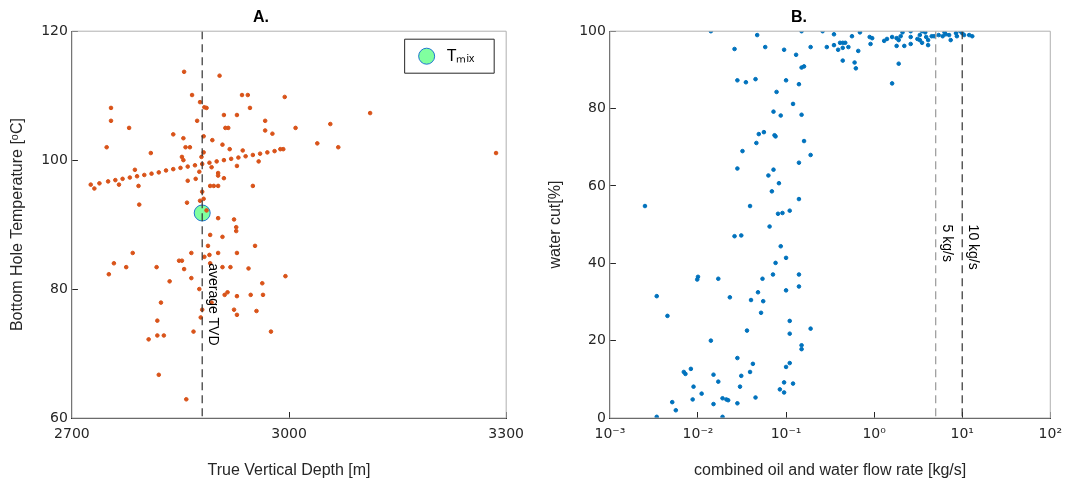  What do you see at coordinates (610, 433) in the screenshot?
I see `x-tick-label: 10⁻³` at bounding box center [610, 433].